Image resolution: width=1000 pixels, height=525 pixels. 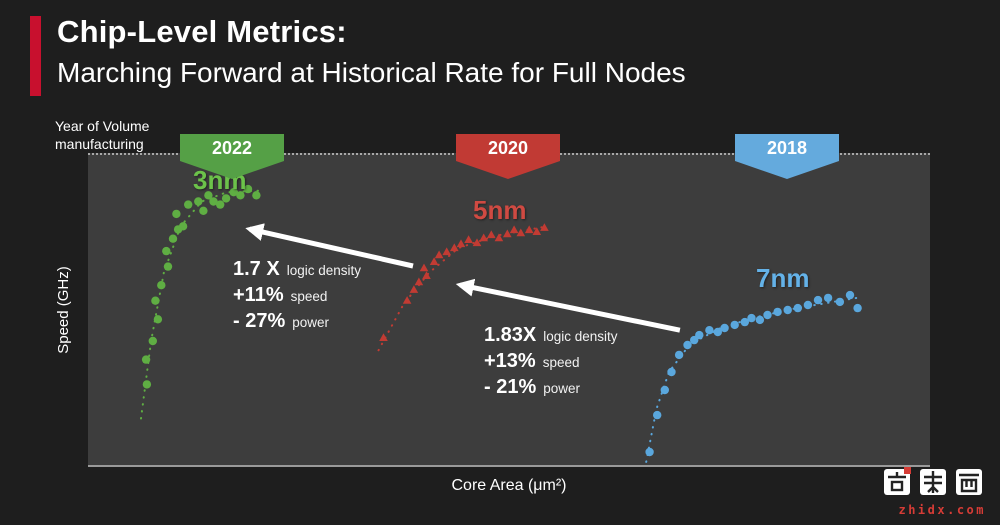 What do you see at coordinates (462, 288) in the screenshot?
I see `5nm-trendline` at bounding box center [462, 288].